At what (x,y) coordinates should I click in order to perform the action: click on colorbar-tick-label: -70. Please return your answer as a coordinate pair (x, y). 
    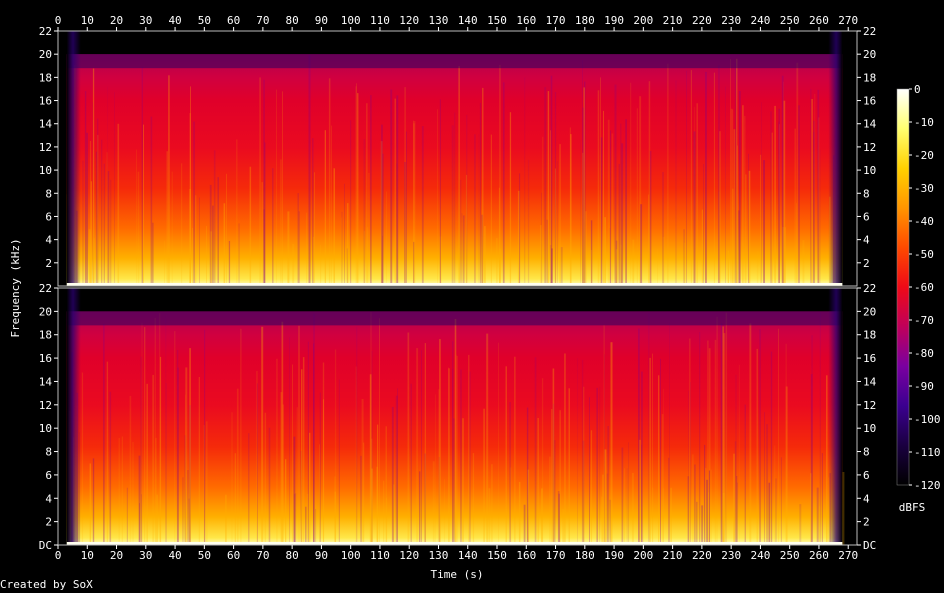
    Looking at the image, I should click on (924, 320).